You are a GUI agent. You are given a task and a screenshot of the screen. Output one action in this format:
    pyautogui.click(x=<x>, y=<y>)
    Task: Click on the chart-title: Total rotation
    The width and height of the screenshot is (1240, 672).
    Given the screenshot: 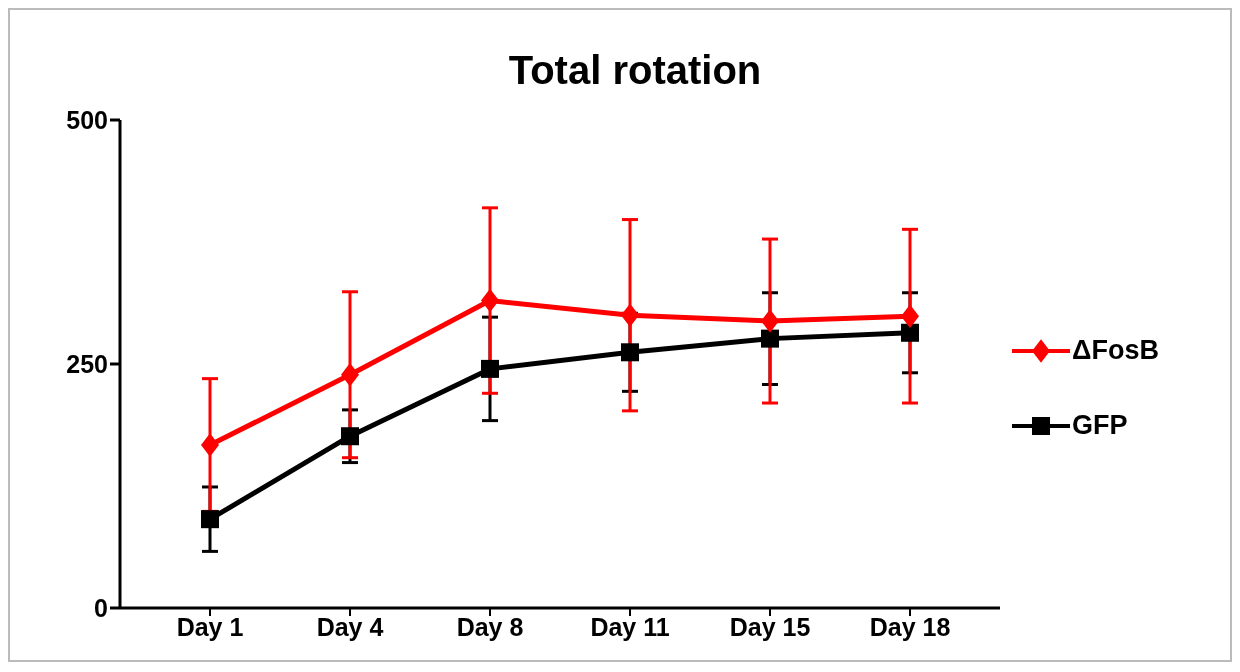 What is the action you would take?
    pyautogui.click(x=635, y=71)
    